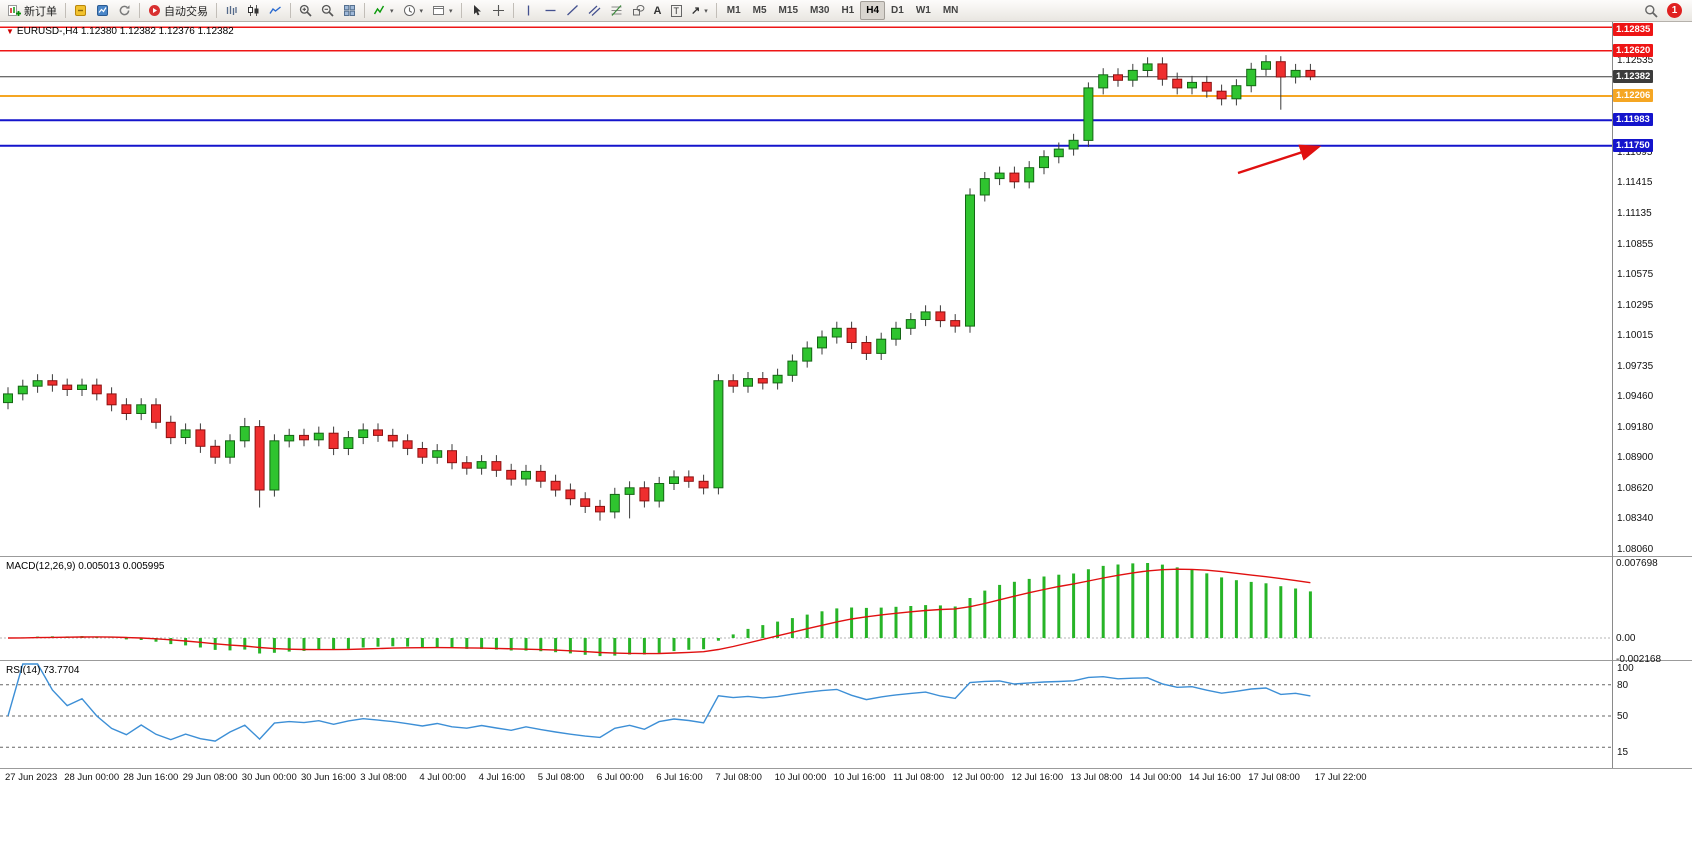  What do you see at coordinates (897, 10) in the screenshot?
I see `timeframe-d1: D1` at bounding box center [897, 10].